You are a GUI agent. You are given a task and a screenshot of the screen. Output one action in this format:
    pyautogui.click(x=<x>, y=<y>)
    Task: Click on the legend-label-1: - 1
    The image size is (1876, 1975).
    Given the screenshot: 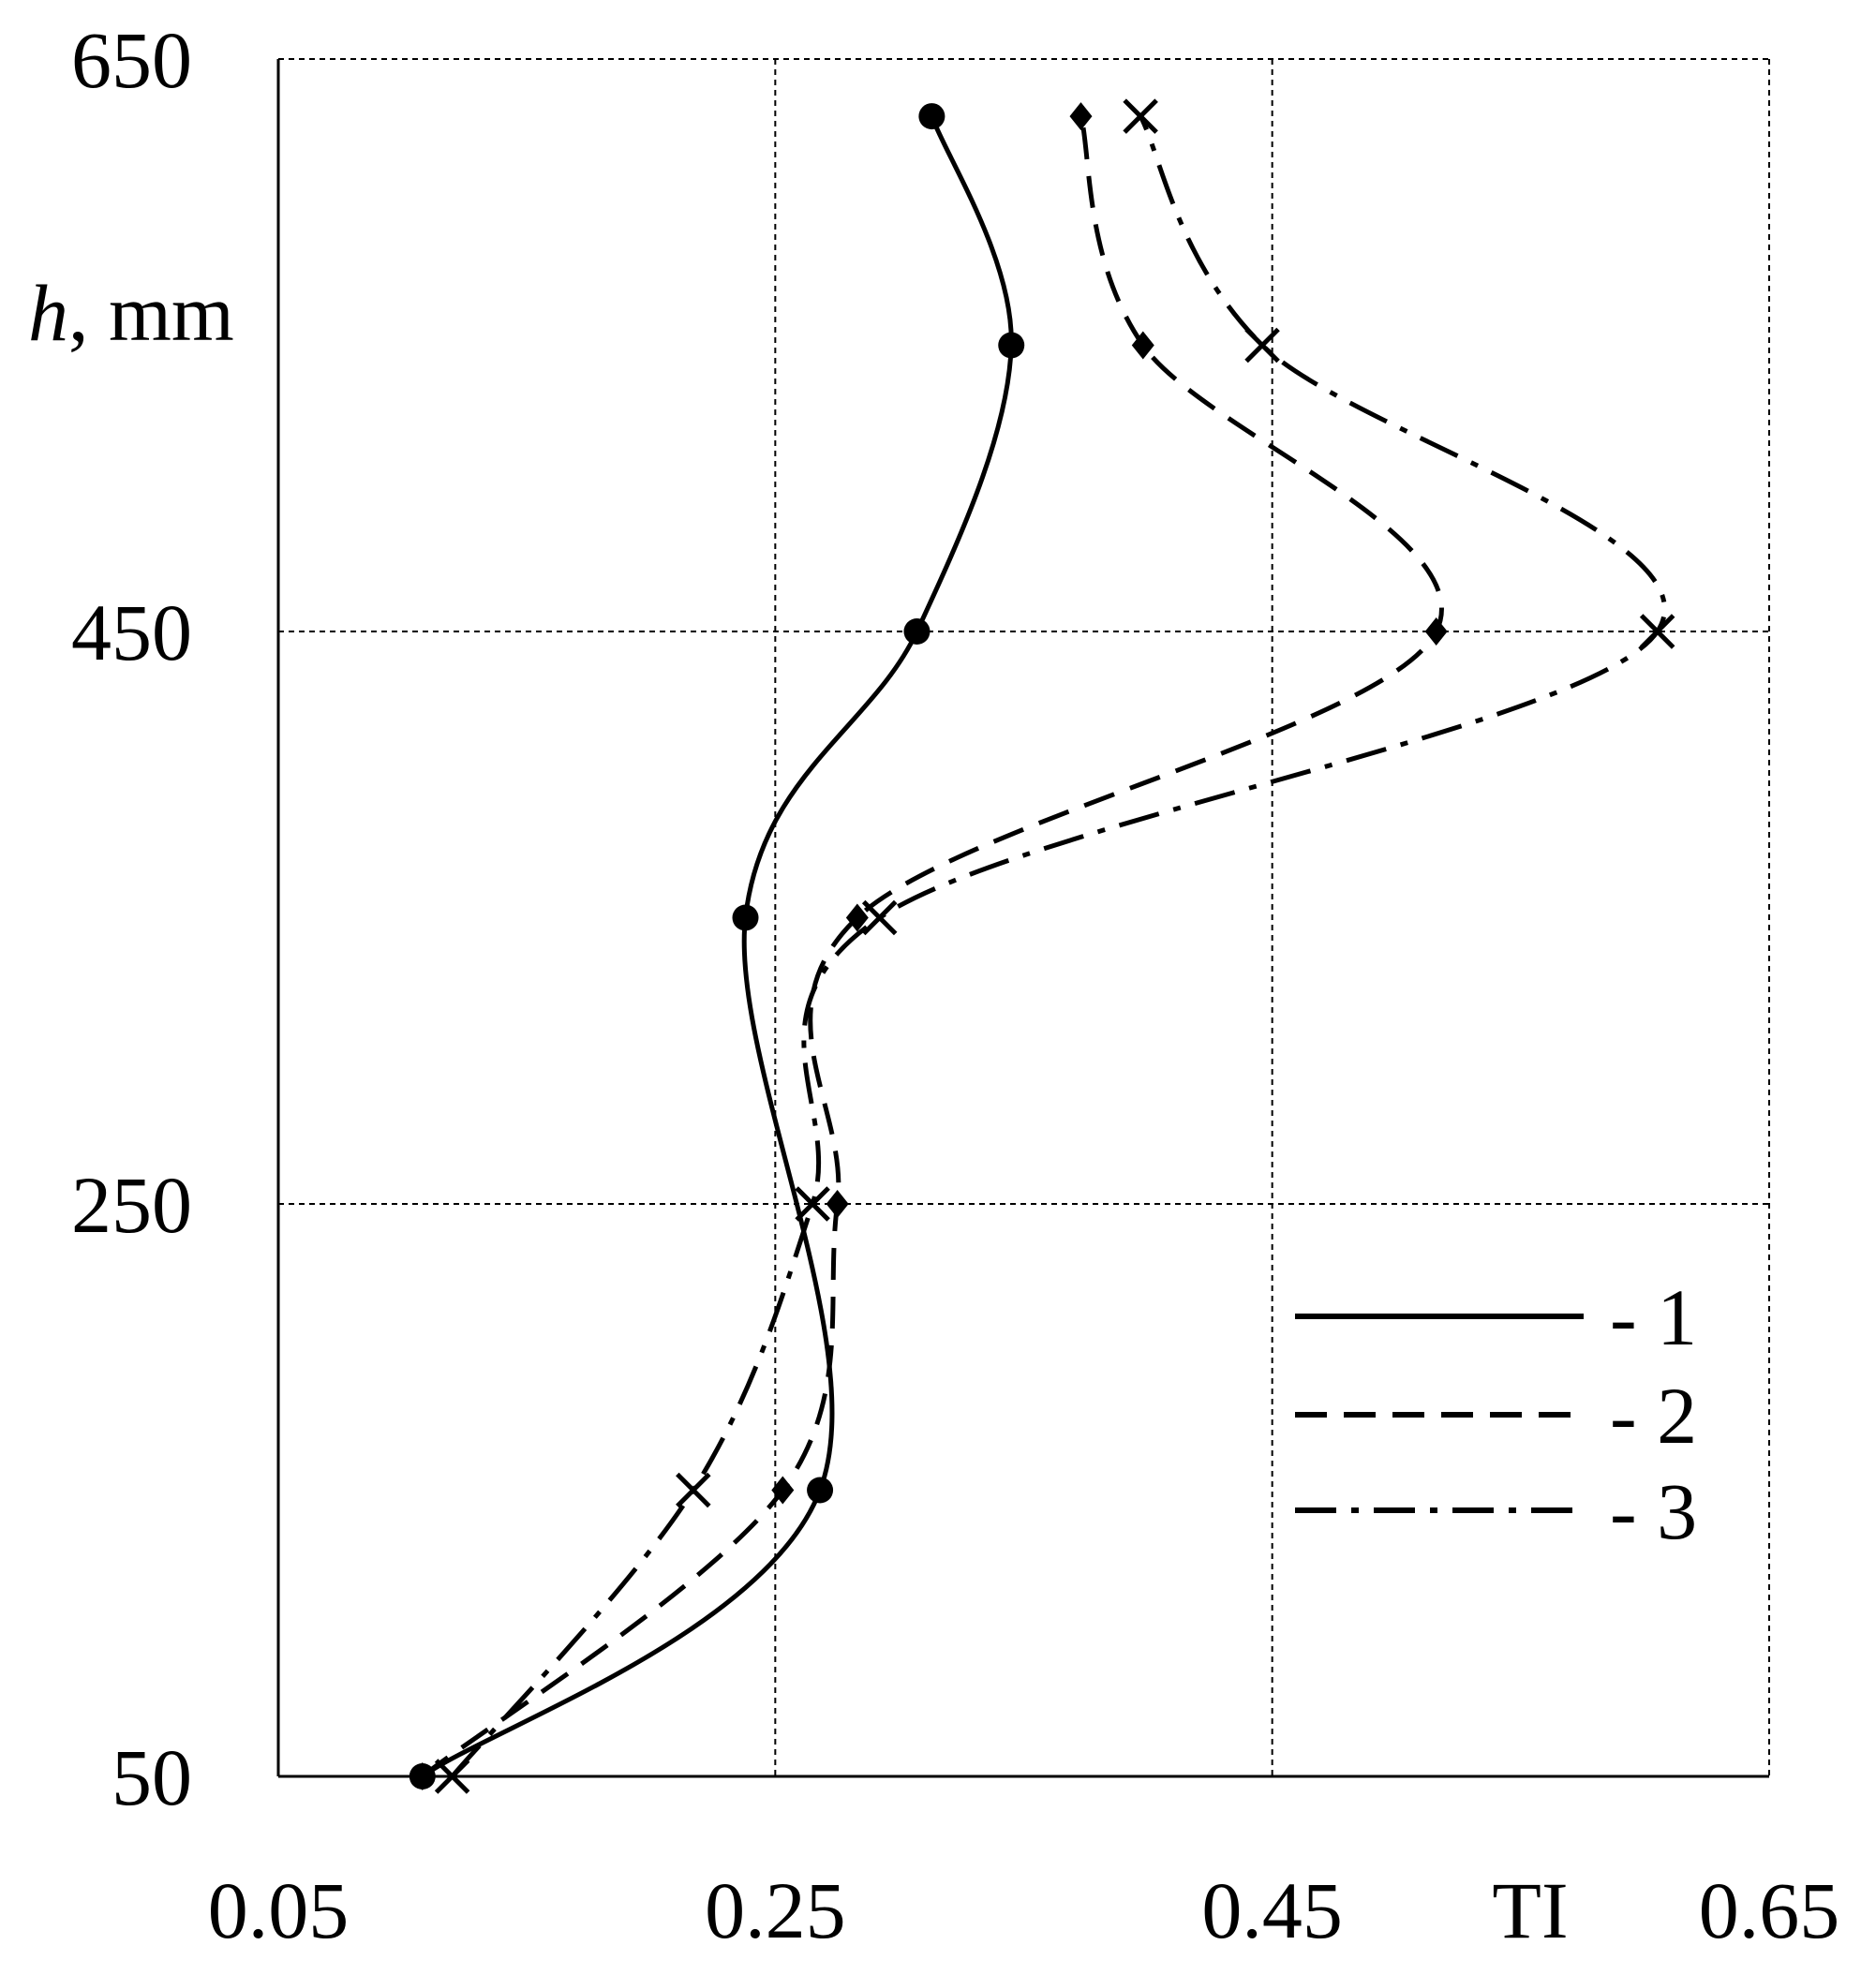 What is the action you would take?
    pyautogui.click(x=1654, y=1317)
    